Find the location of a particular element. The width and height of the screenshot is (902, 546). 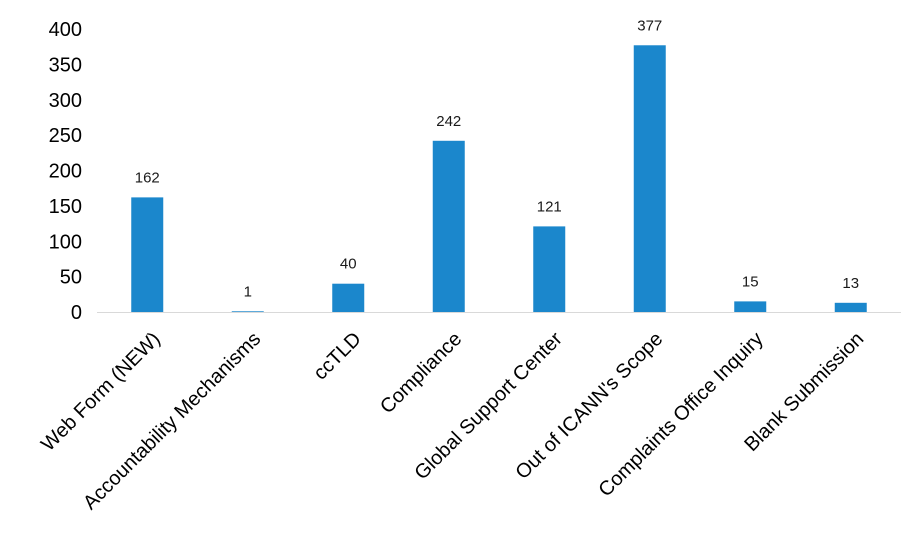

y-axis: 0 50 100 150 200 250 300 350 400 is located at coordinates (65, 171).